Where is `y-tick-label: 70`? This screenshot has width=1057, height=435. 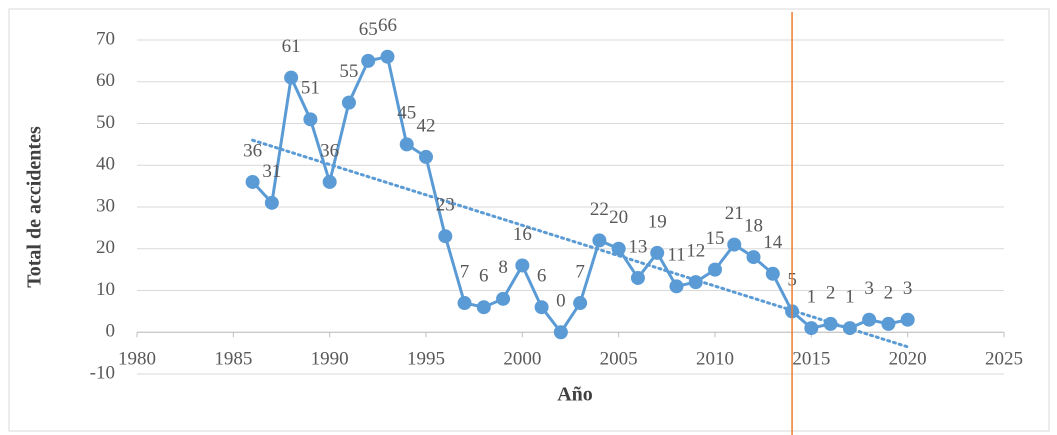 y-tick-label: 70 is located at coordinates (105, 38).